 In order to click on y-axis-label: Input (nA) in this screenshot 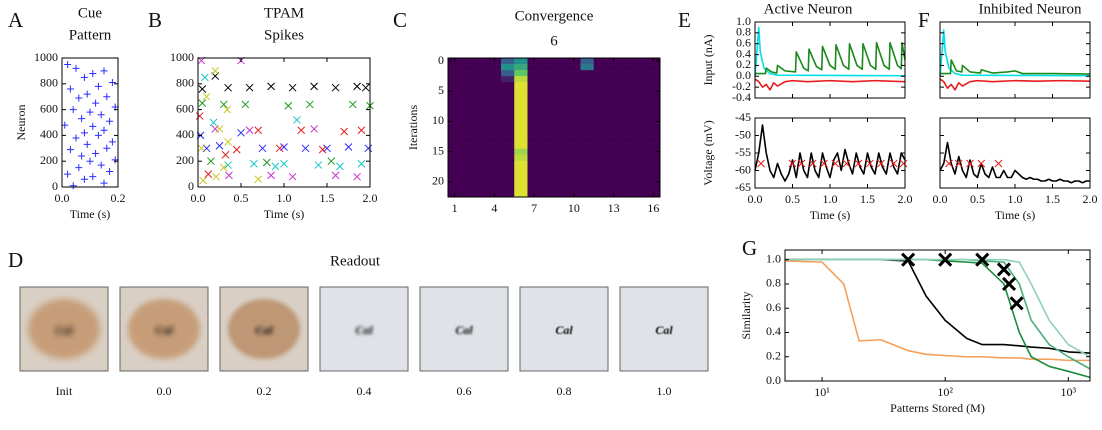, I will do `click(708, 60)`.